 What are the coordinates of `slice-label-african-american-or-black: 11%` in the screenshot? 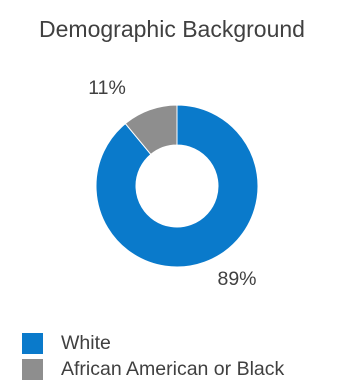 It's located at (107, 88).